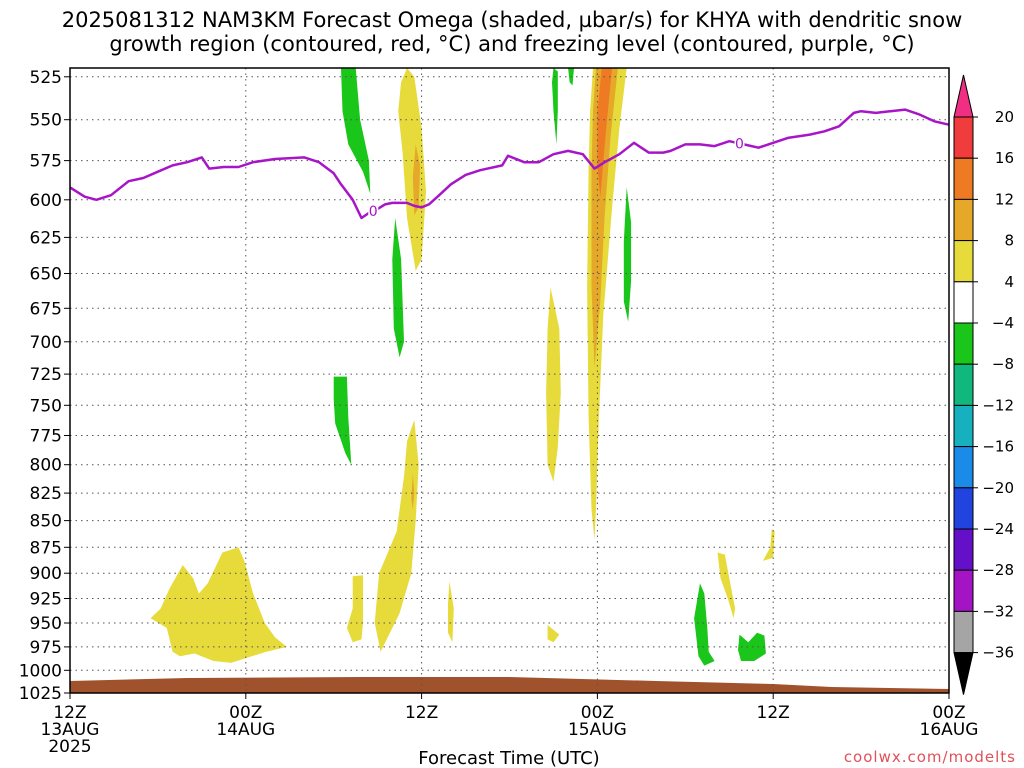 The width and height of the screenshot is (1024, 768). What do you see at coordinates (46, 574) in the screenshot?
I see `y-tick-label-900: 900` at bounding box center [46, 574].